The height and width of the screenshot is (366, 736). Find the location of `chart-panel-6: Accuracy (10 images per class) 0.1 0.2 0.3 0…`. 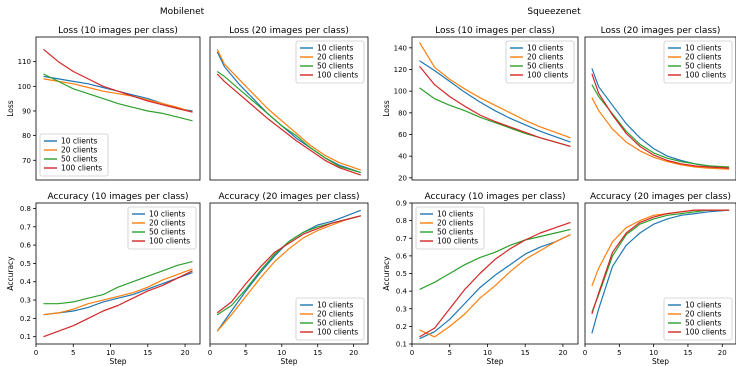

chart-panel-6: Accuracy (10 images per class) 0.1 0.2 0.3 0… is located at coordinates (480, 279).